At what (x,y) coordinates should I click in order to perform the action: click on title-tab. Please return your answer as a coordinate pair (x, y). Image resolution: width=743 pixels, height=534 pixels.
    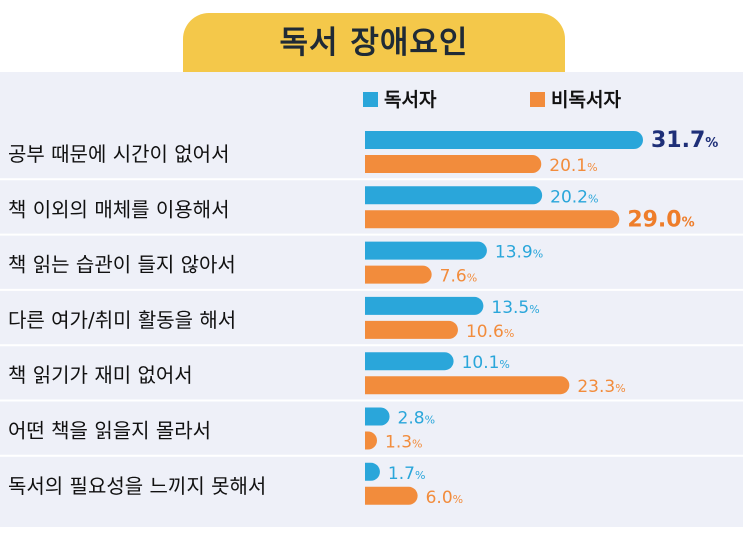
    Looking at the image, I should click on (374, 43).